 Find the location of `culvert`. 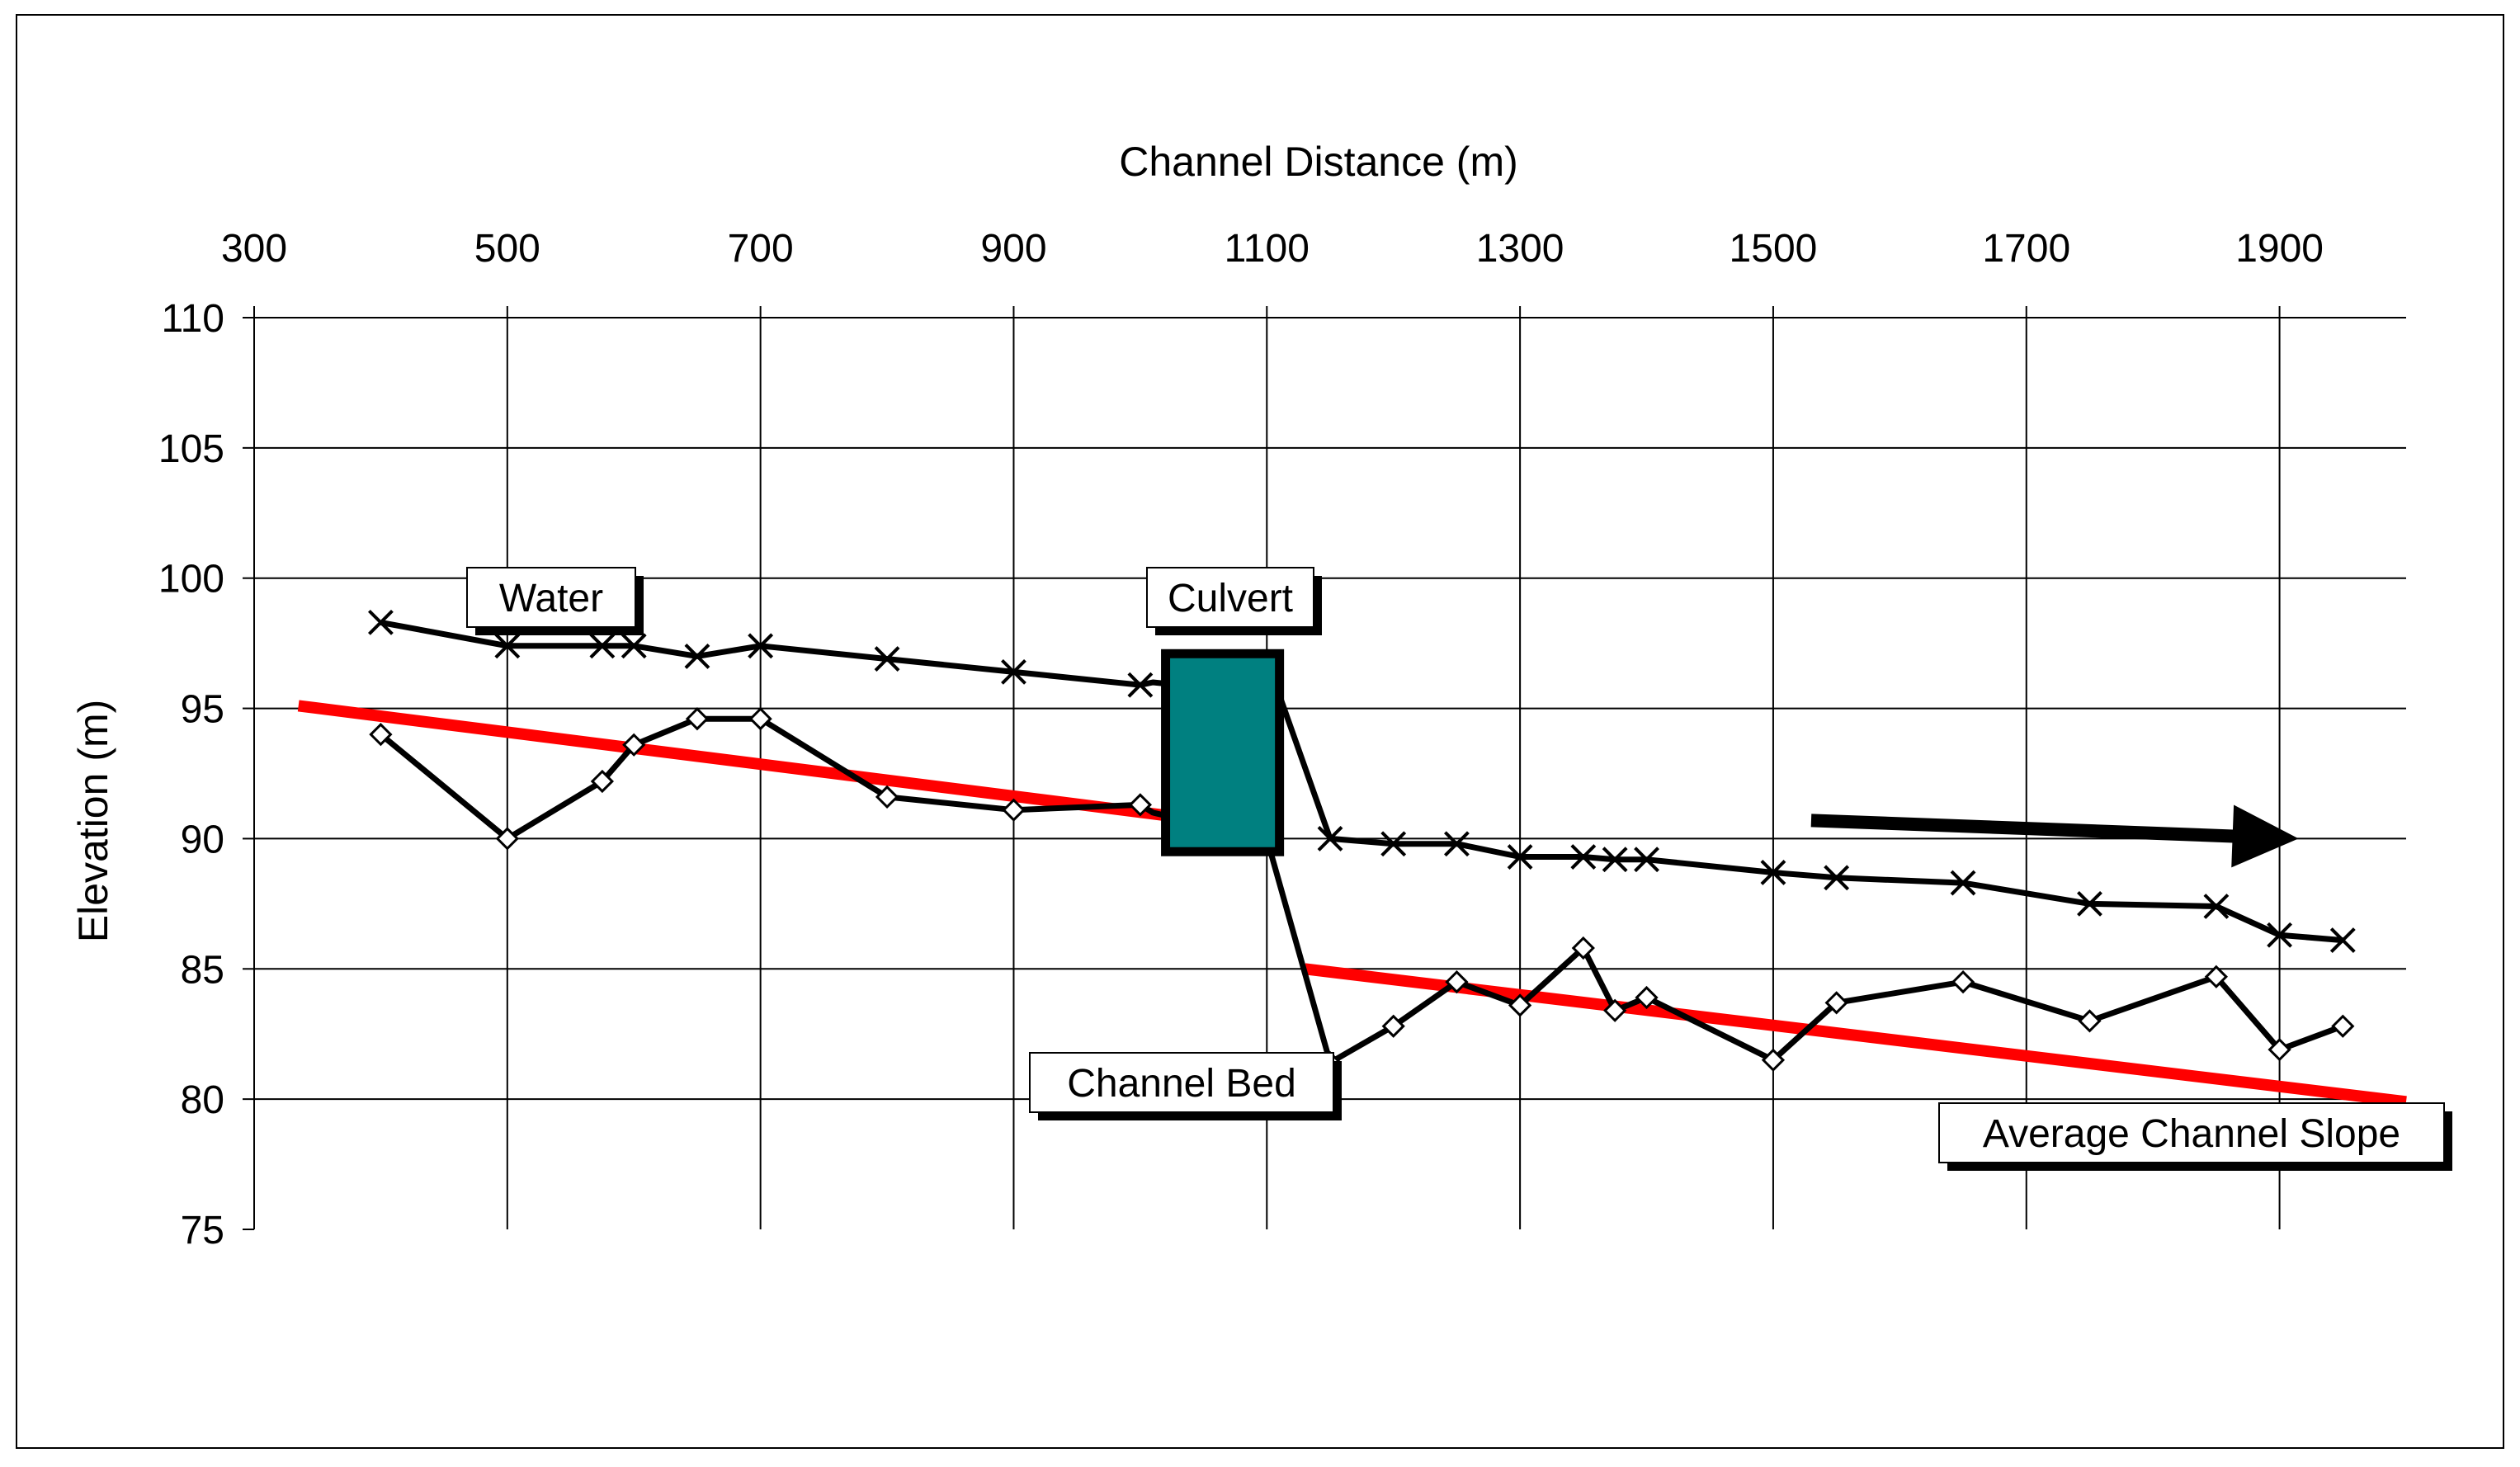

culvert is located at coordinates (1223, 752).